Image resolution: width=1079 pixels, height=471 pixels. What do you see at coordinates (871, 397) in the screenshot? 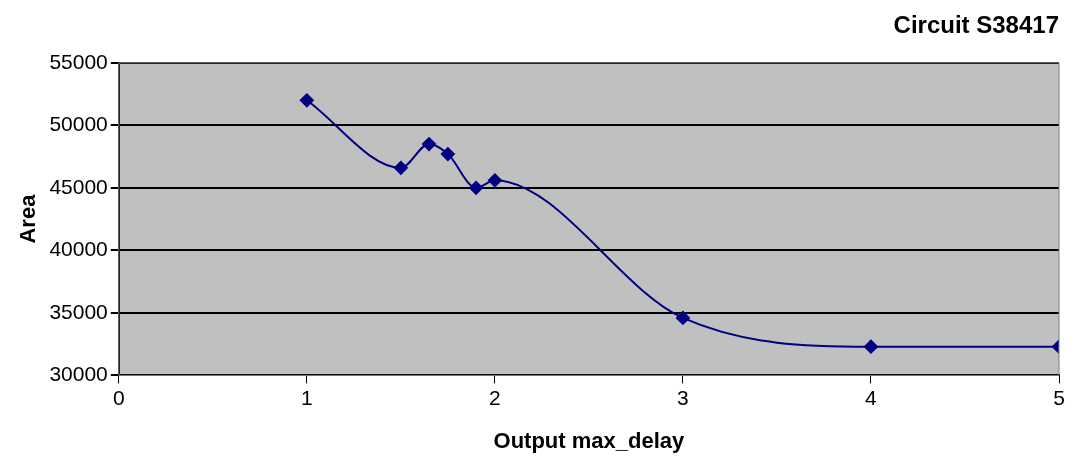
I see `x-tick-label: 4` at bounding box center [871, 397].